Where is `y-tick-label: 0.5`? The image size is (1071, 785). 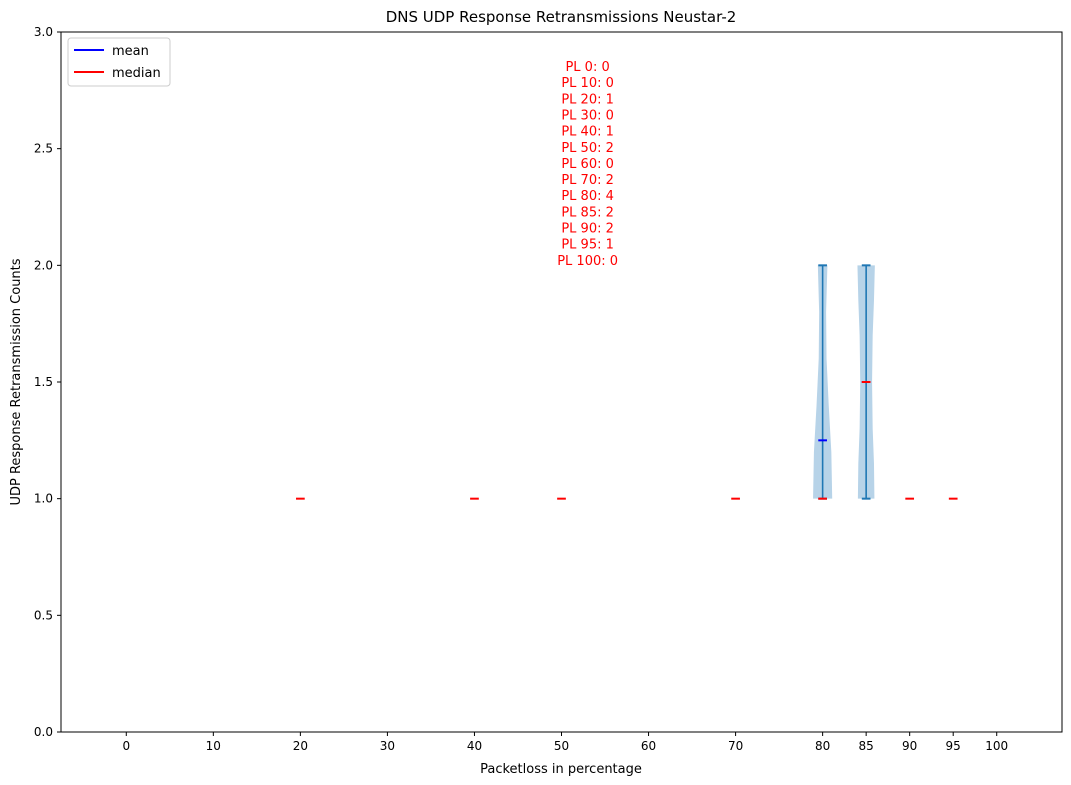 y-tick-label: 0.5 is located at coordinates (43, 615).